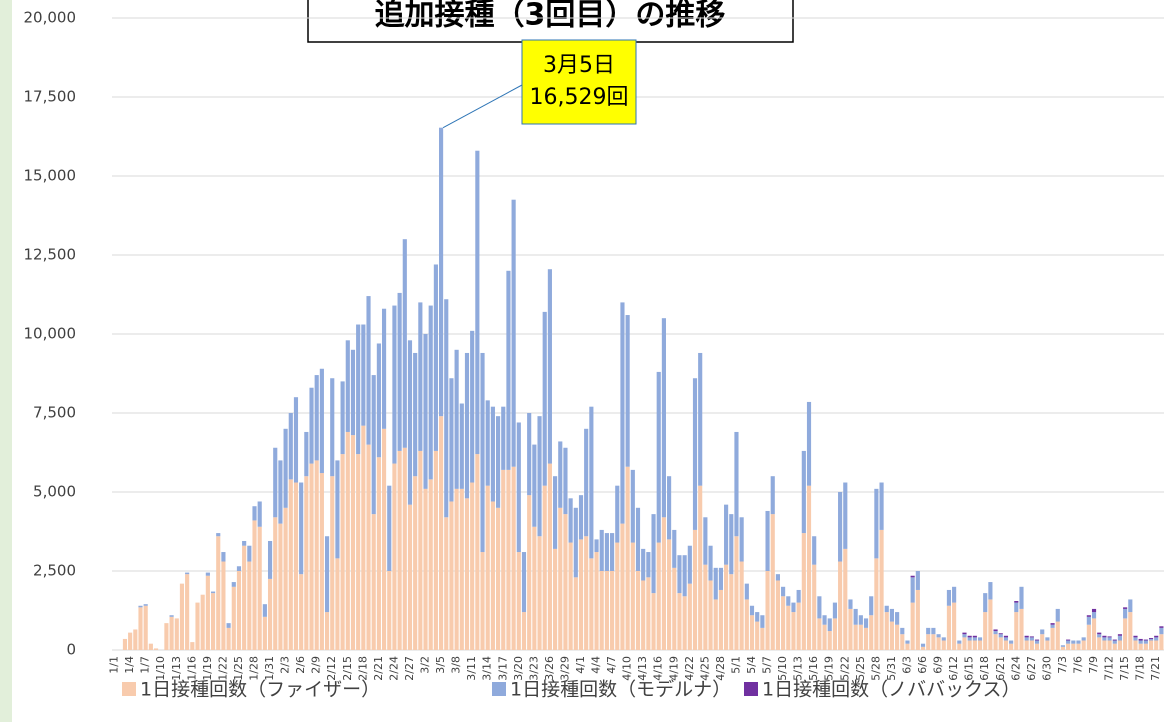 This screenshot has width=1164, height=722. Describe the element at coordinates (564, 668) in the screenshot. I see `x-tick-label: 3/29` at that location.